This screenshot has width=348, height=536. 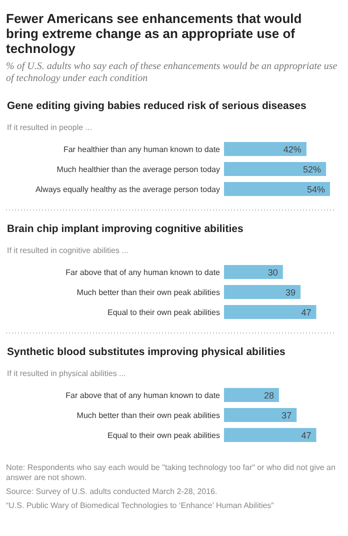 What do you see at coordinates (142, 149) in the screenshot?
I see `y-tick-label: Far healthier than any human known to date` at bounding box center [142, 149].